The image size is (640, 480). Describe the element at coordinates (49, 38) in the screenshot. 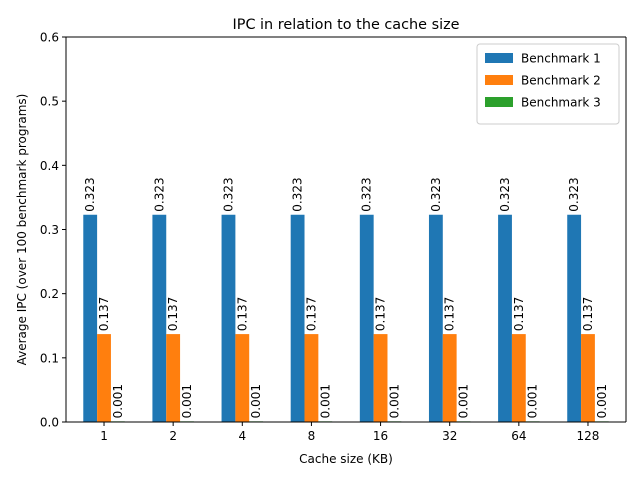

I see `y-tick-label: 0.6` at that location.